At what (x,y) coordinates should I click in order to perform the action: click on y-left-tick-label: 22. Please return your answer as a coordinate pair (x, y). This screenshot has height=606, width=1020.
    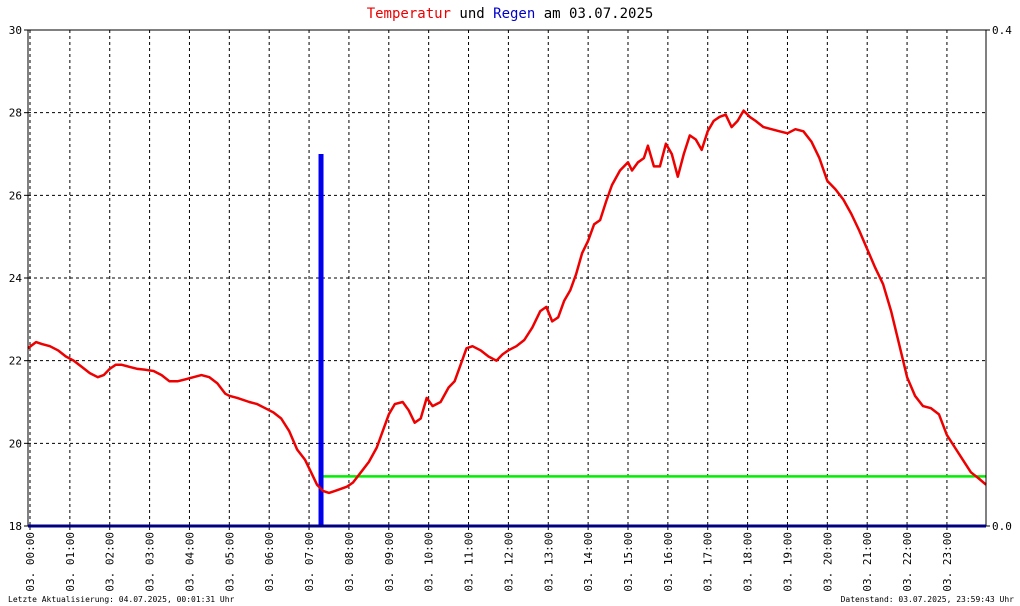
    Looking at the image, I should click on (15, 361).